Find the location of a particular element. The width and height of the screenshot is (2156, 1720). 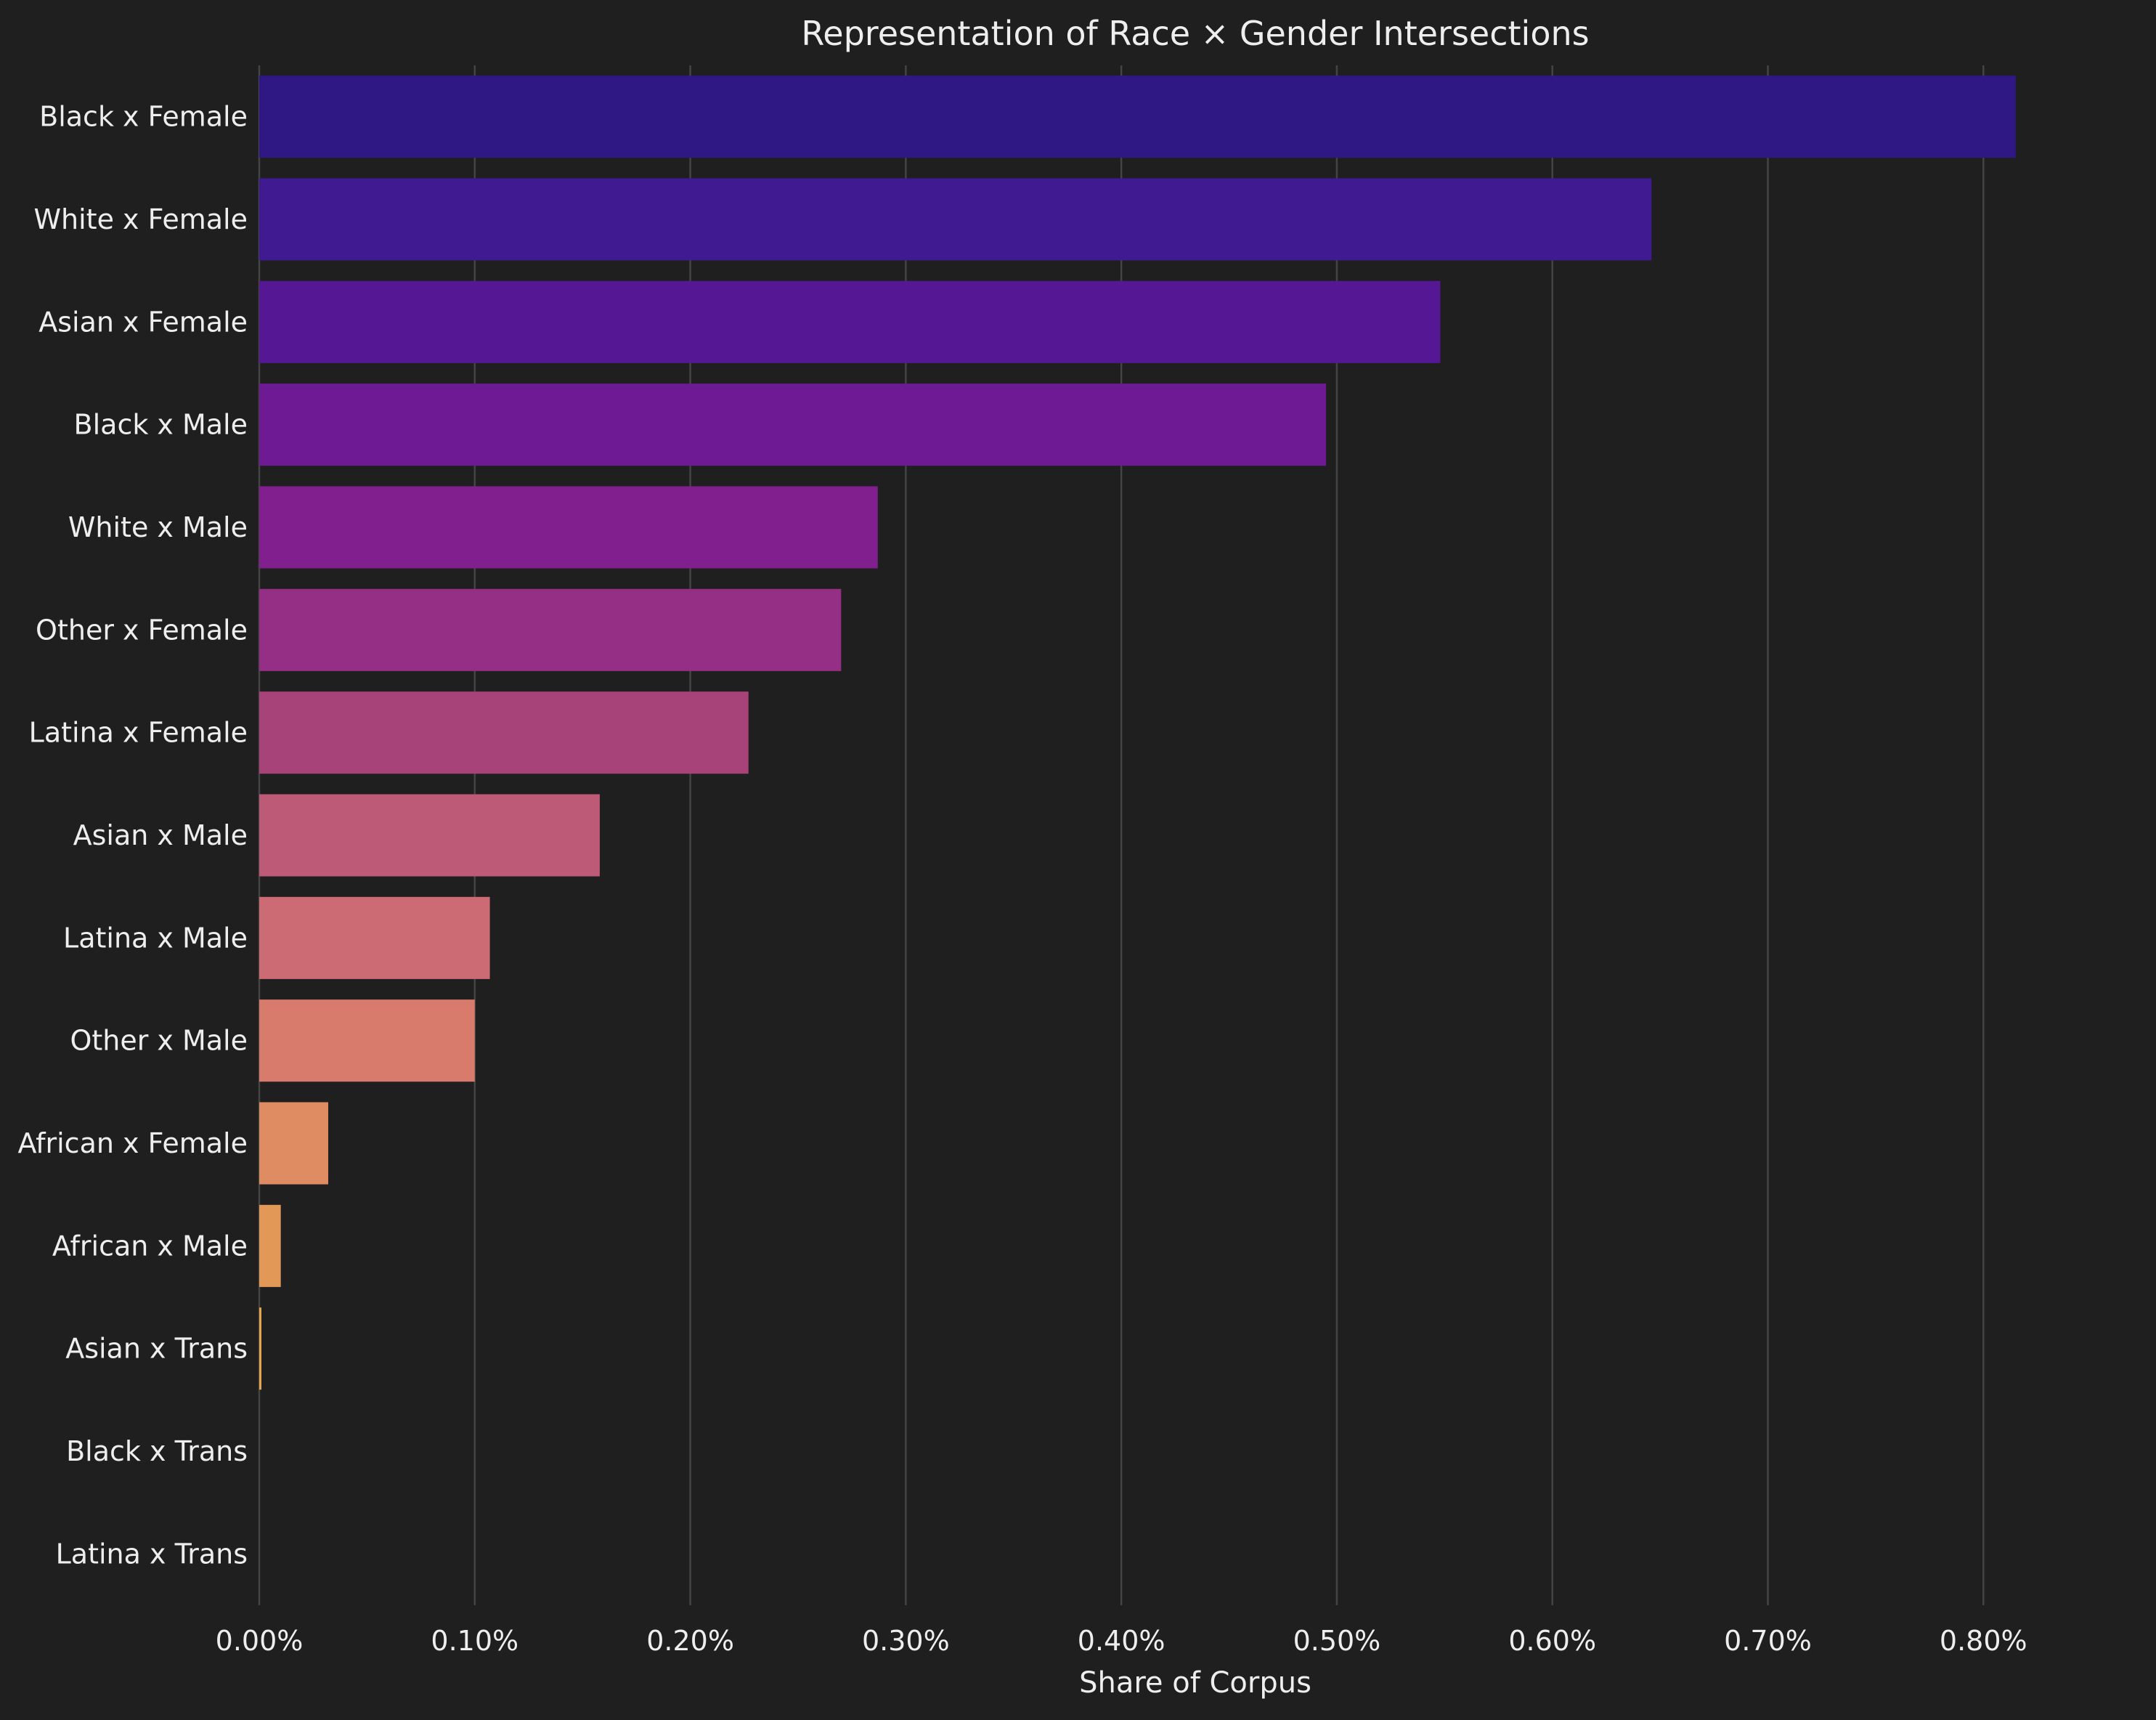

y-tick-label: Black x Female is located at coordinates (143, 117).